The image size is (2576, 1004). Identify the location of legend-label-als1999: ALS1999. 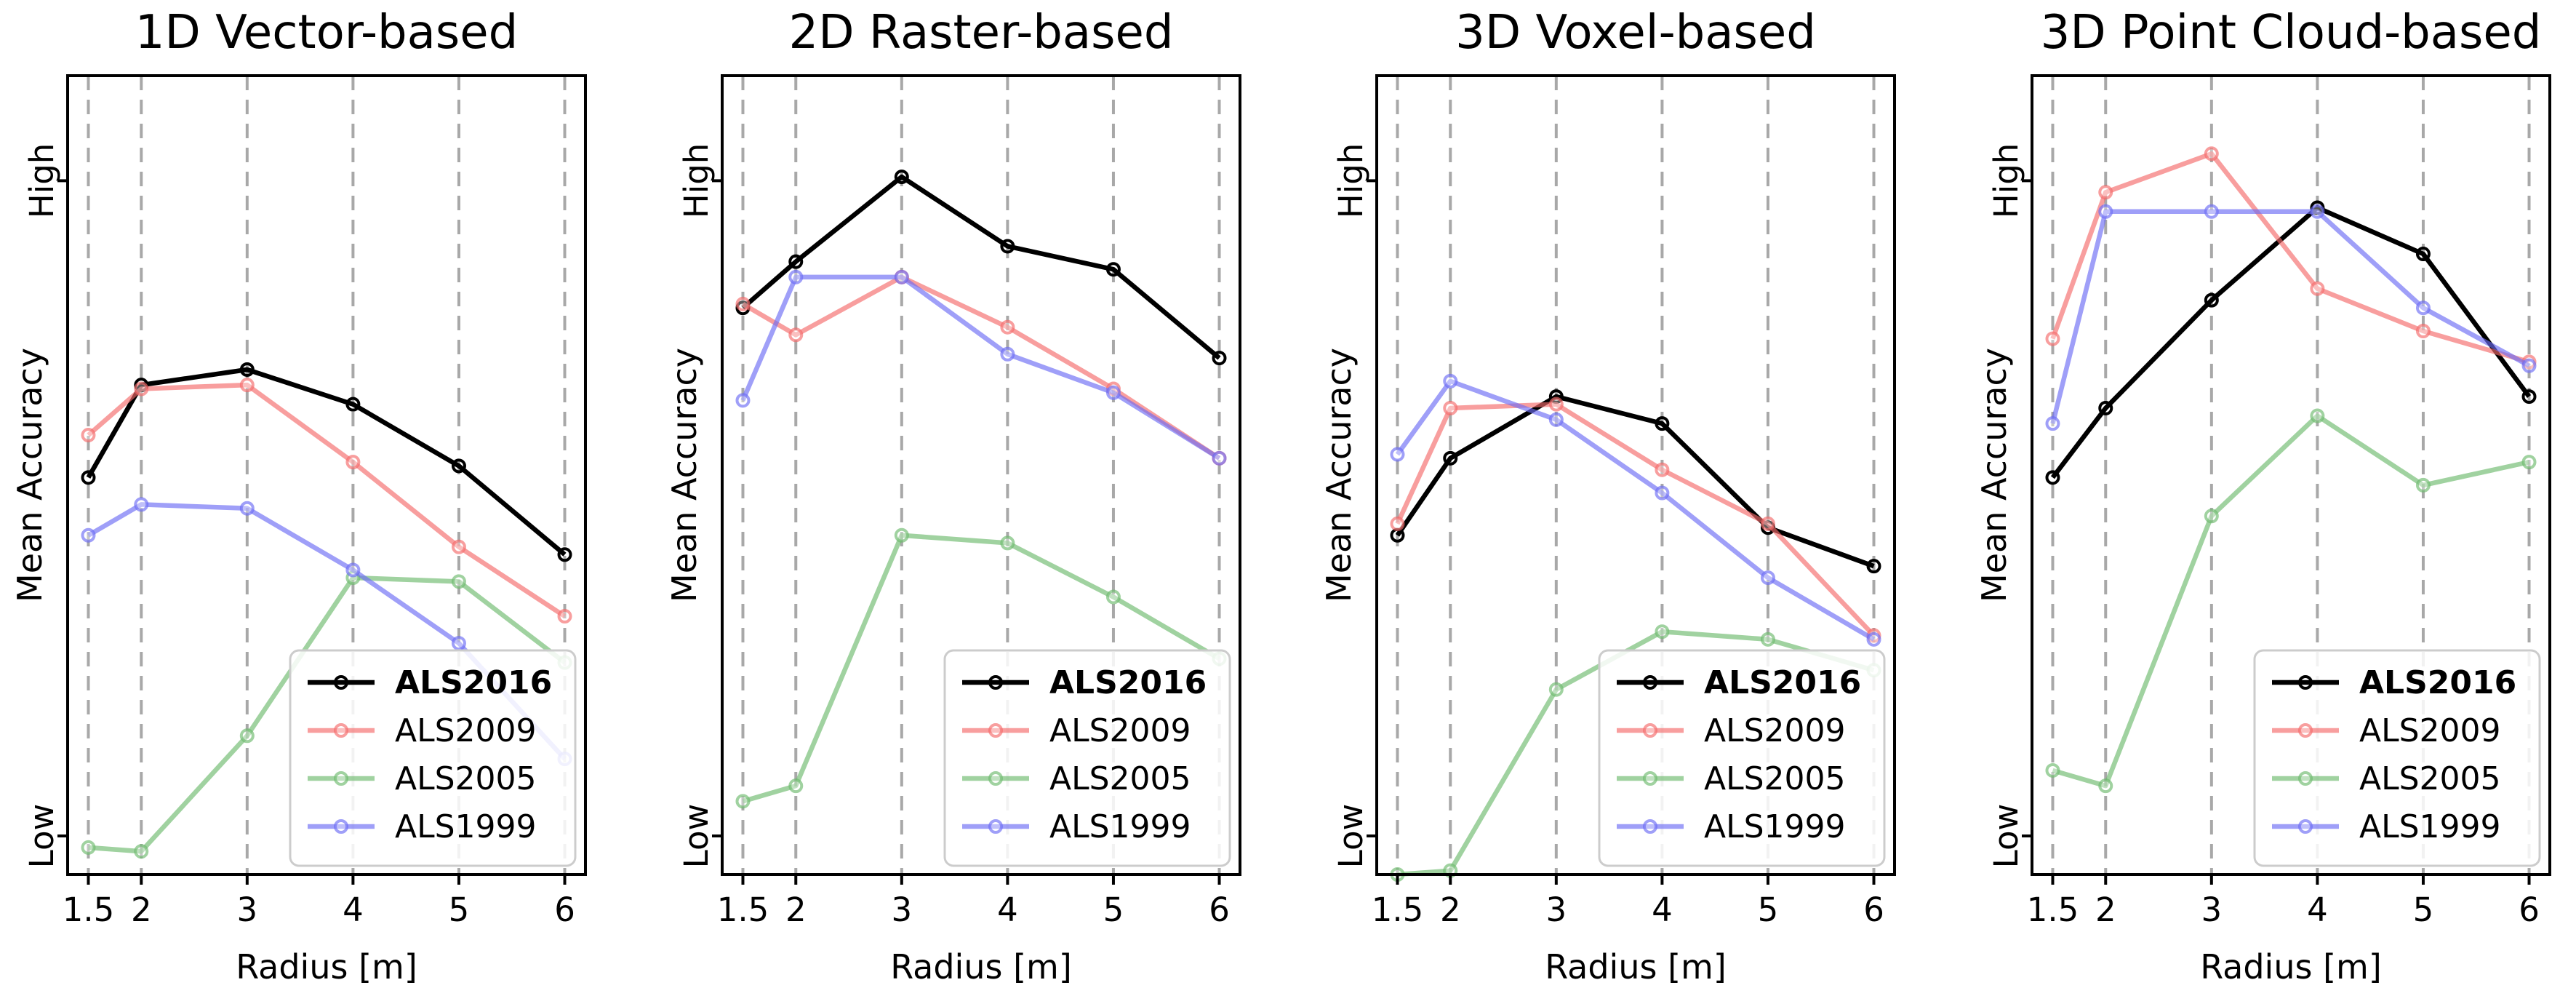
(2430, 826).